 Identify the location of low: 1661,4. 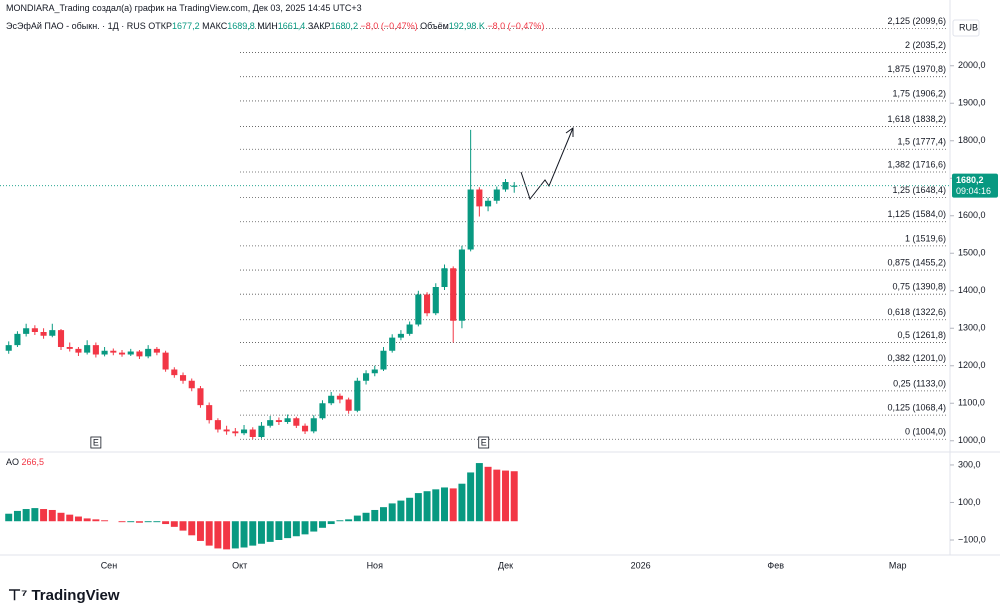
(291, 26).